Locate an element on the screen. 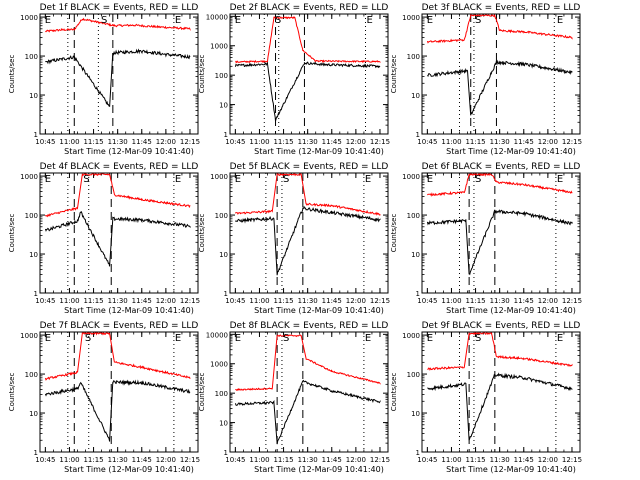  y-tick-label: 1 is located at coordinates (226, 135).